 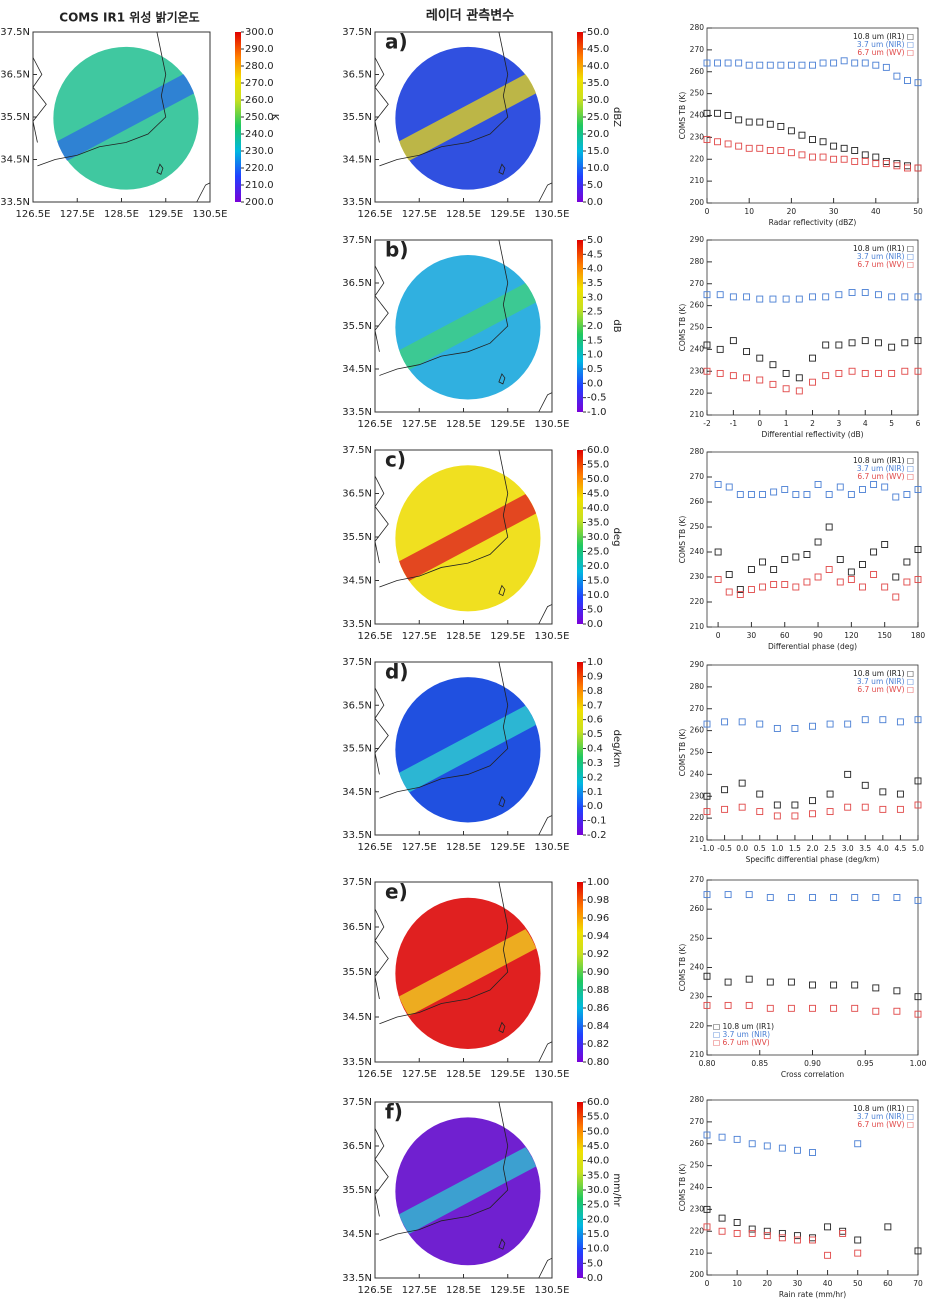 I want to click on y-tick-label: 270, so click(x=697, y=708).